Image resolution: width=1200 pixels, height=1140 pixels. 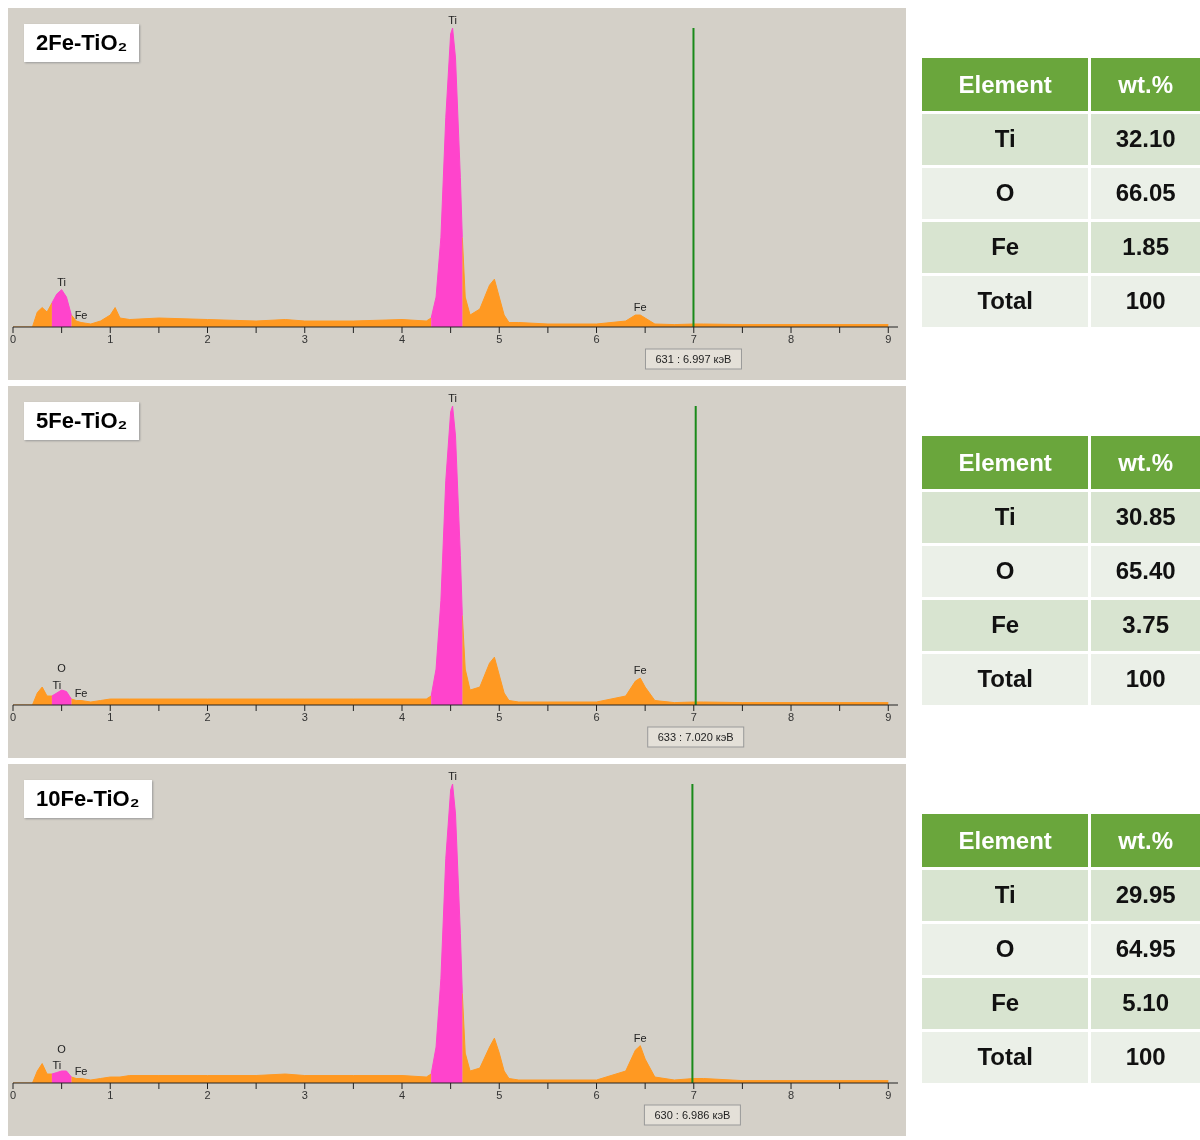 What do you see at coordinates (1144, 895) in the screenshot?
I see `text: 29.95` at bounding box center [1144, 895].